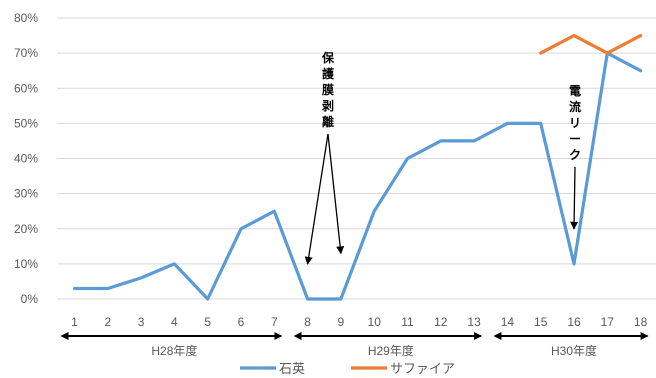 The height and width of the screenshot is (378, 656). I want to click on y-tick-label: 80%, so click(26, 18).